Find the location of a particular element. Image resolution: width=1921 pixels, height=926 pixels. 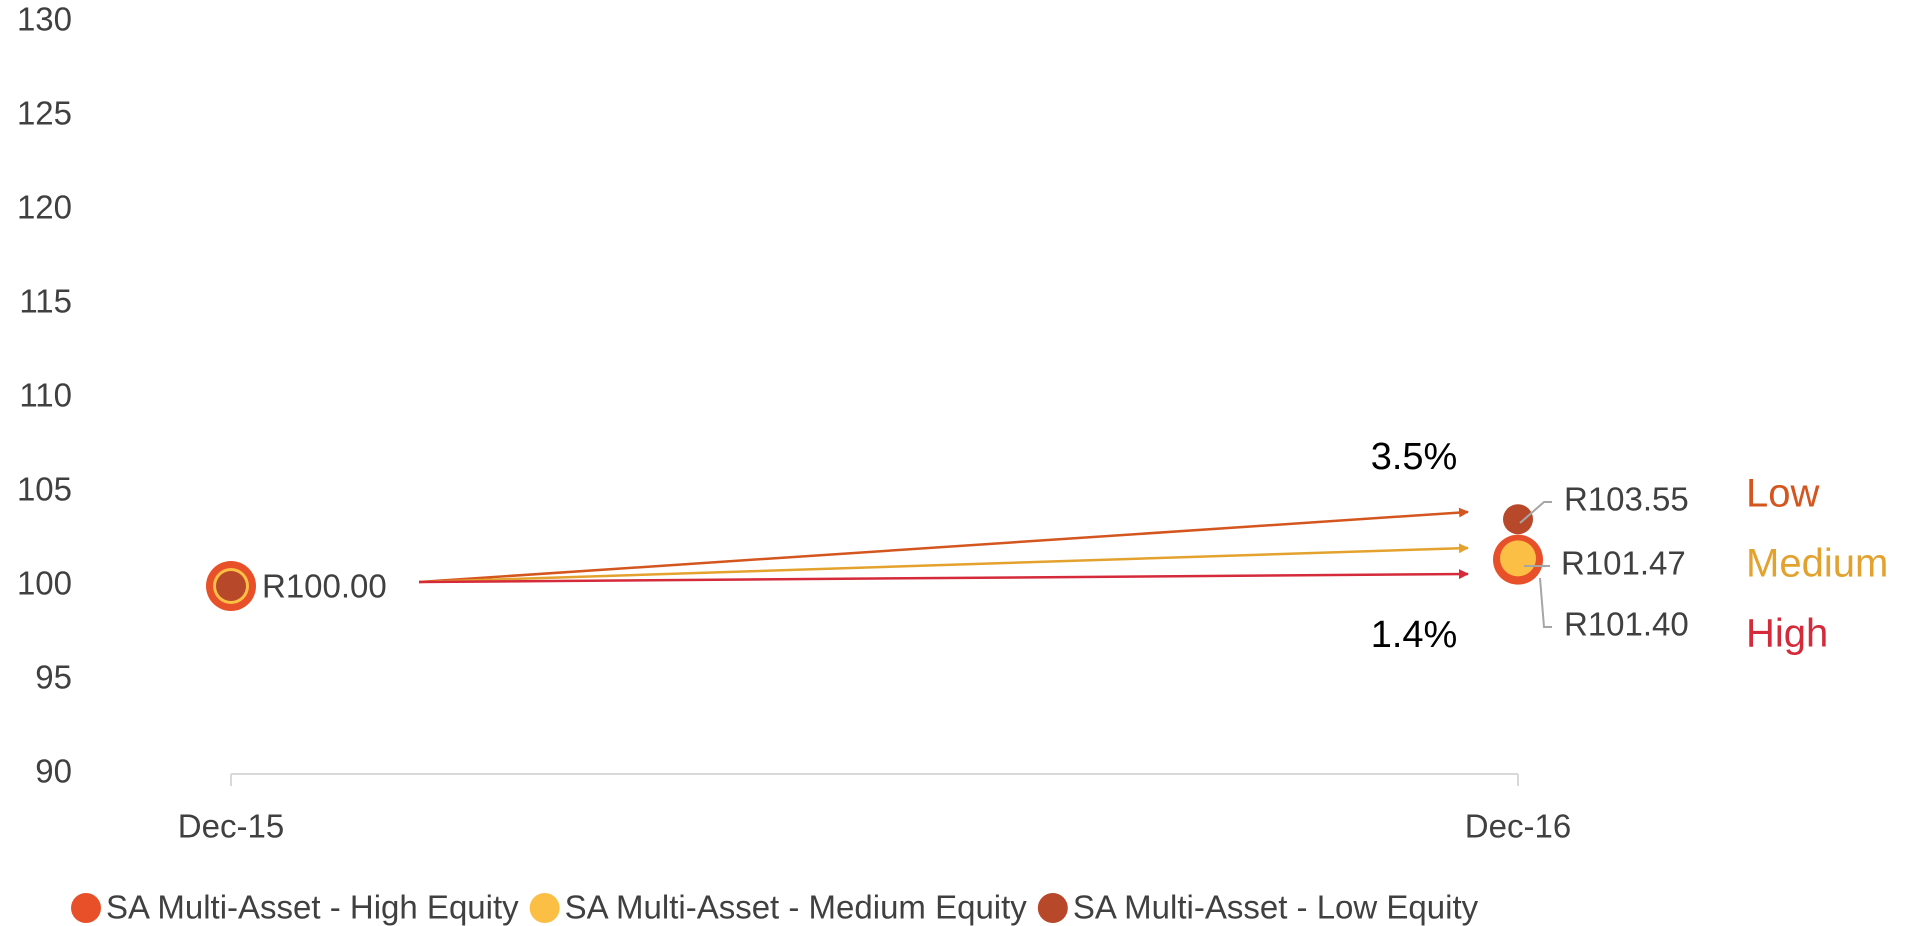

data-label: R100.00 is located at coordinates (324, 586).